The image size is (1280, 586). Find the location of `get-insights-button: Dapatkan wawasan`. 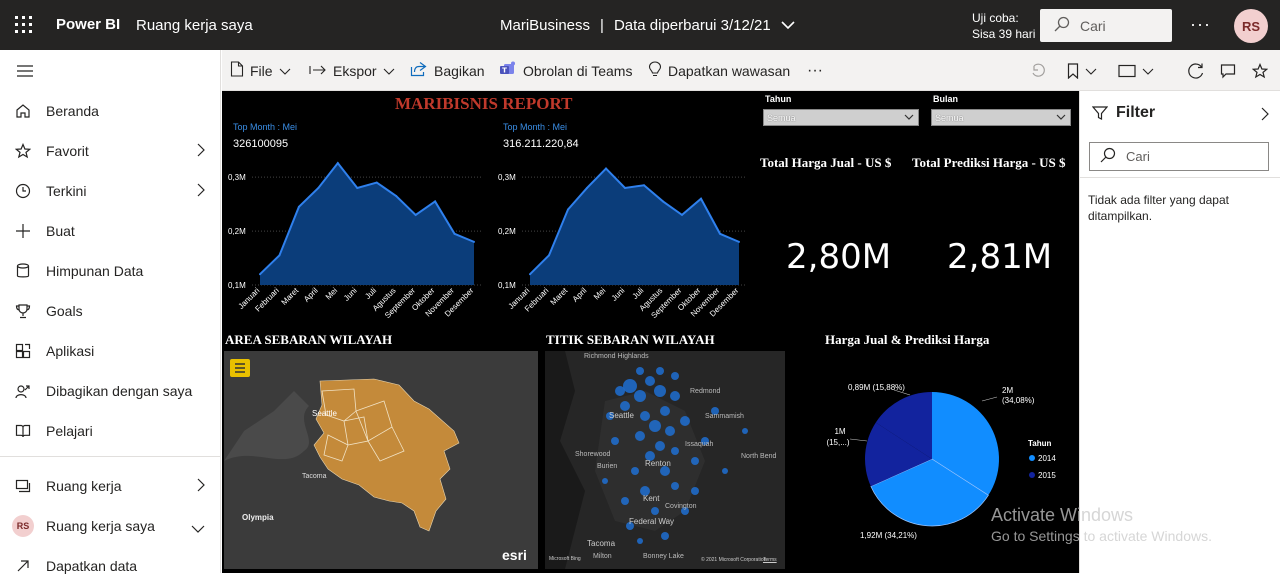

get-insights-button: Dapatkan wawasan is located at coordinates (719, 70).